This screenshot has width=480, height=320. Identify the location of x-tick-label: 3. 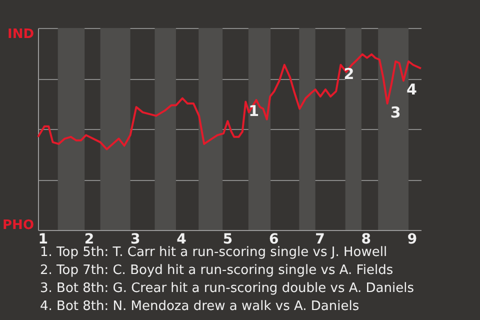
(135, 240).